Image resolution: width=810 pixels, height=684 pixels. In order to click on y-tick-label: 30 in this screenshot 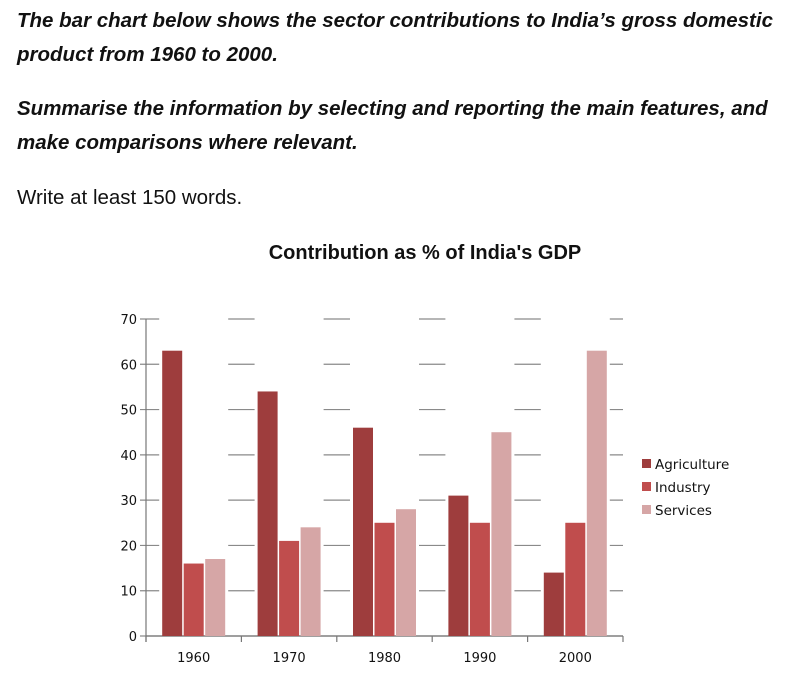, I will do `click(128, 501)`.